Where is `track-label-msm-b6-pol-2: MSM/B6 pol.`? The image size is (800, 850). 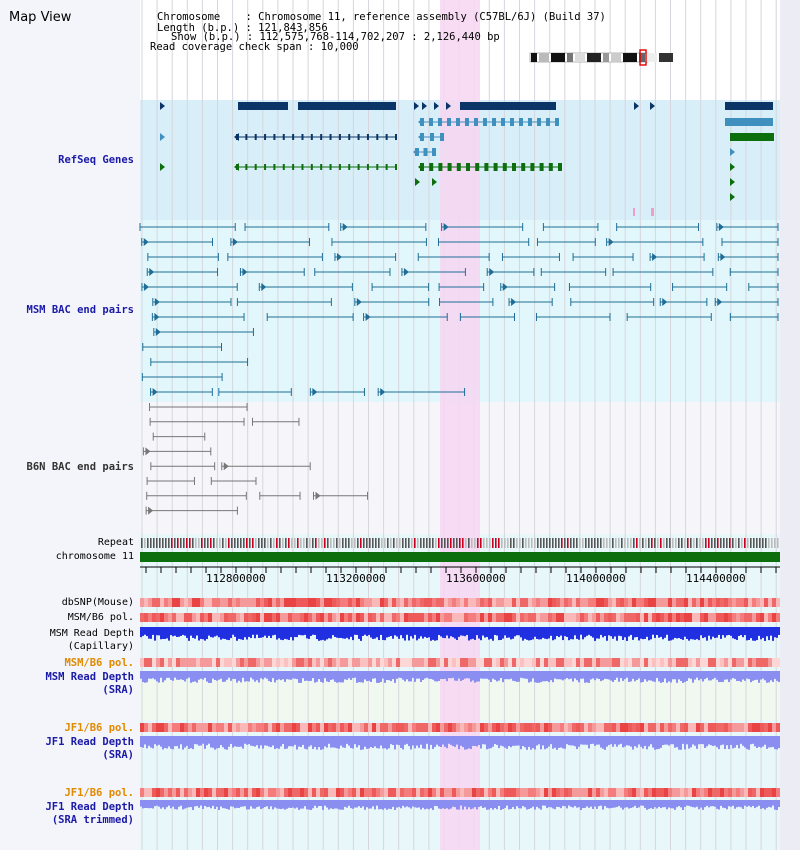 track-label-msm-b6-pol-2: MSM/B6 pol. is located at coordinates (99, 663).